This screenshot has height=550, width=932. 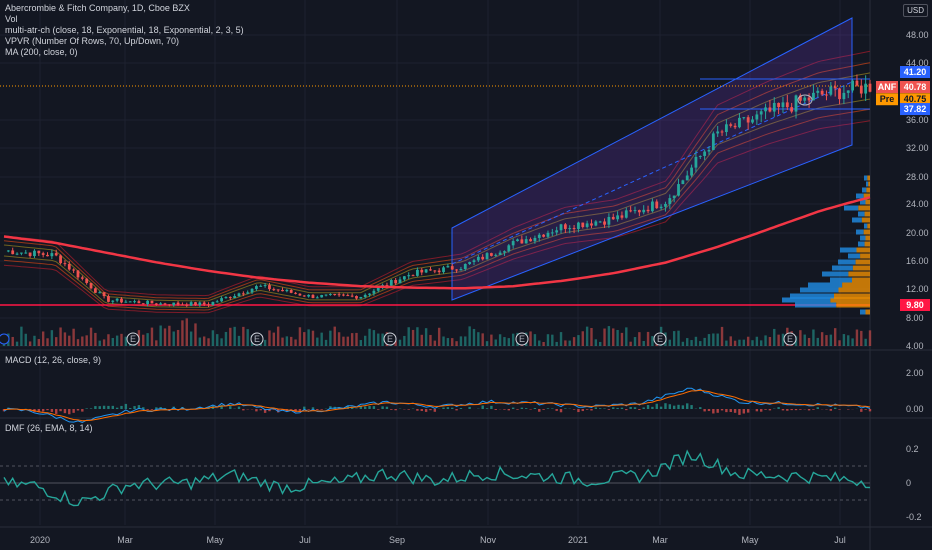 What do you see at coordinates (397, 540) in the screenshot?
I see `time-tick-label: Sep` at bounding box center [397, 540].